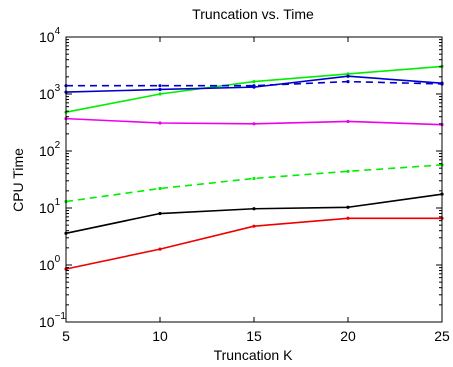  What do you see at coordinates (50, 92) in the screenshot?
I see `y-tick-label: 10³` at bounding box center [50, 92].